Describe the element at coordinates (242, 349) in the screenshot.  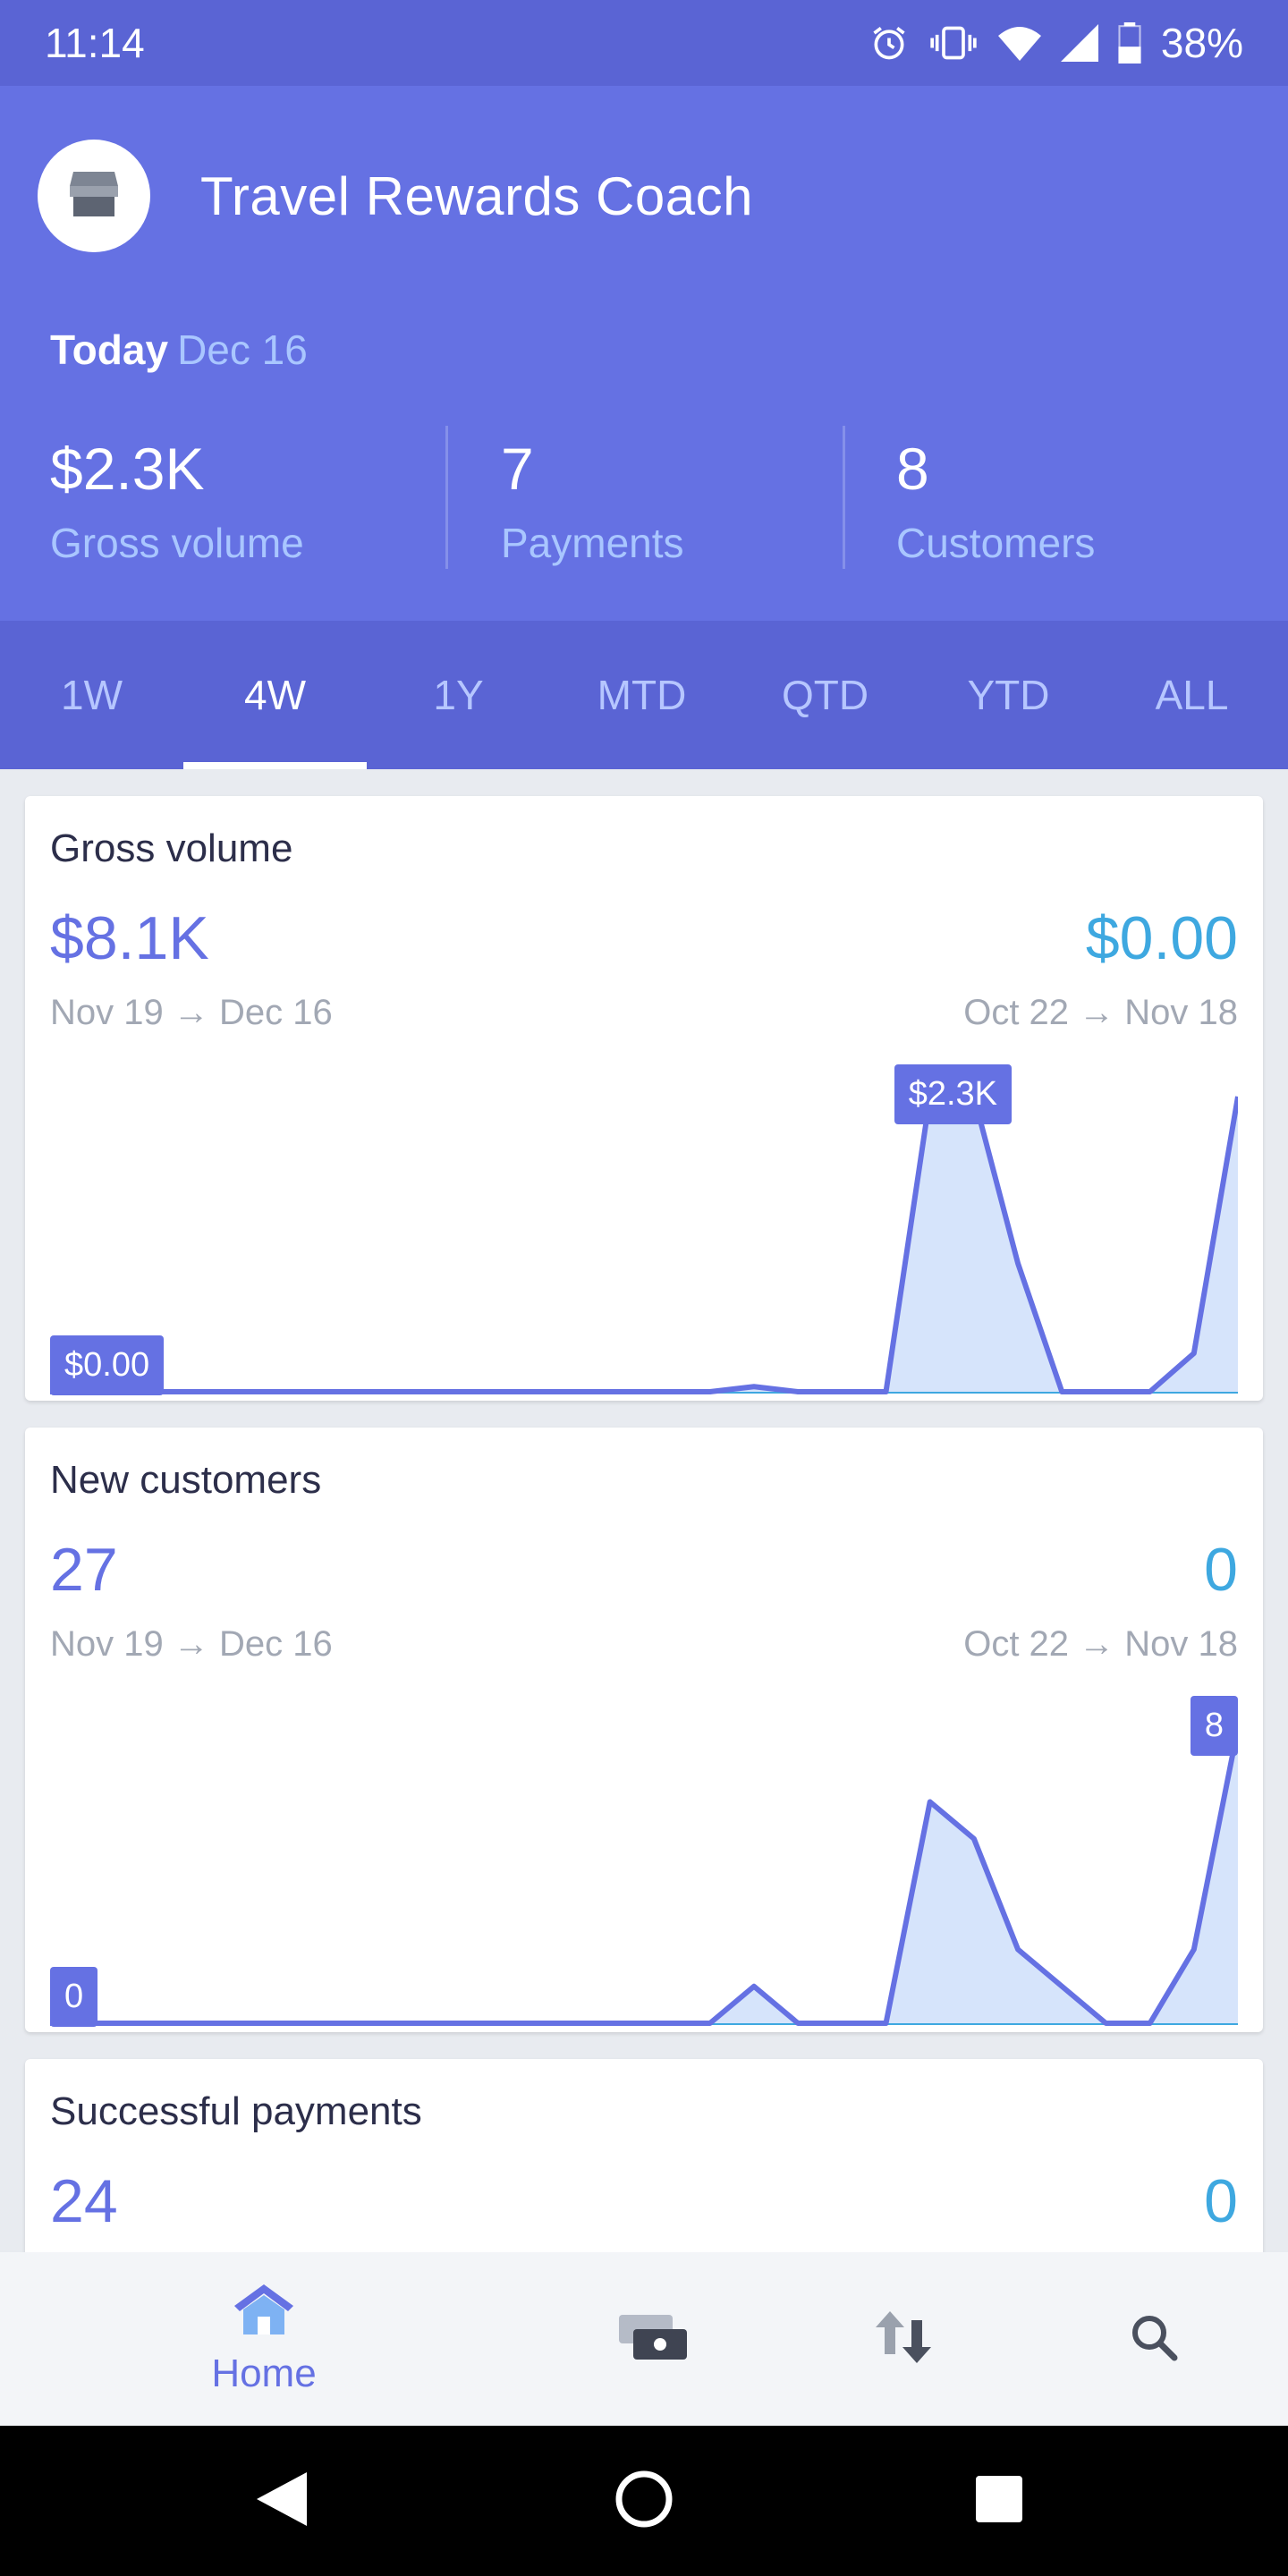
I see `today-date-value: Dec 16` at that location.